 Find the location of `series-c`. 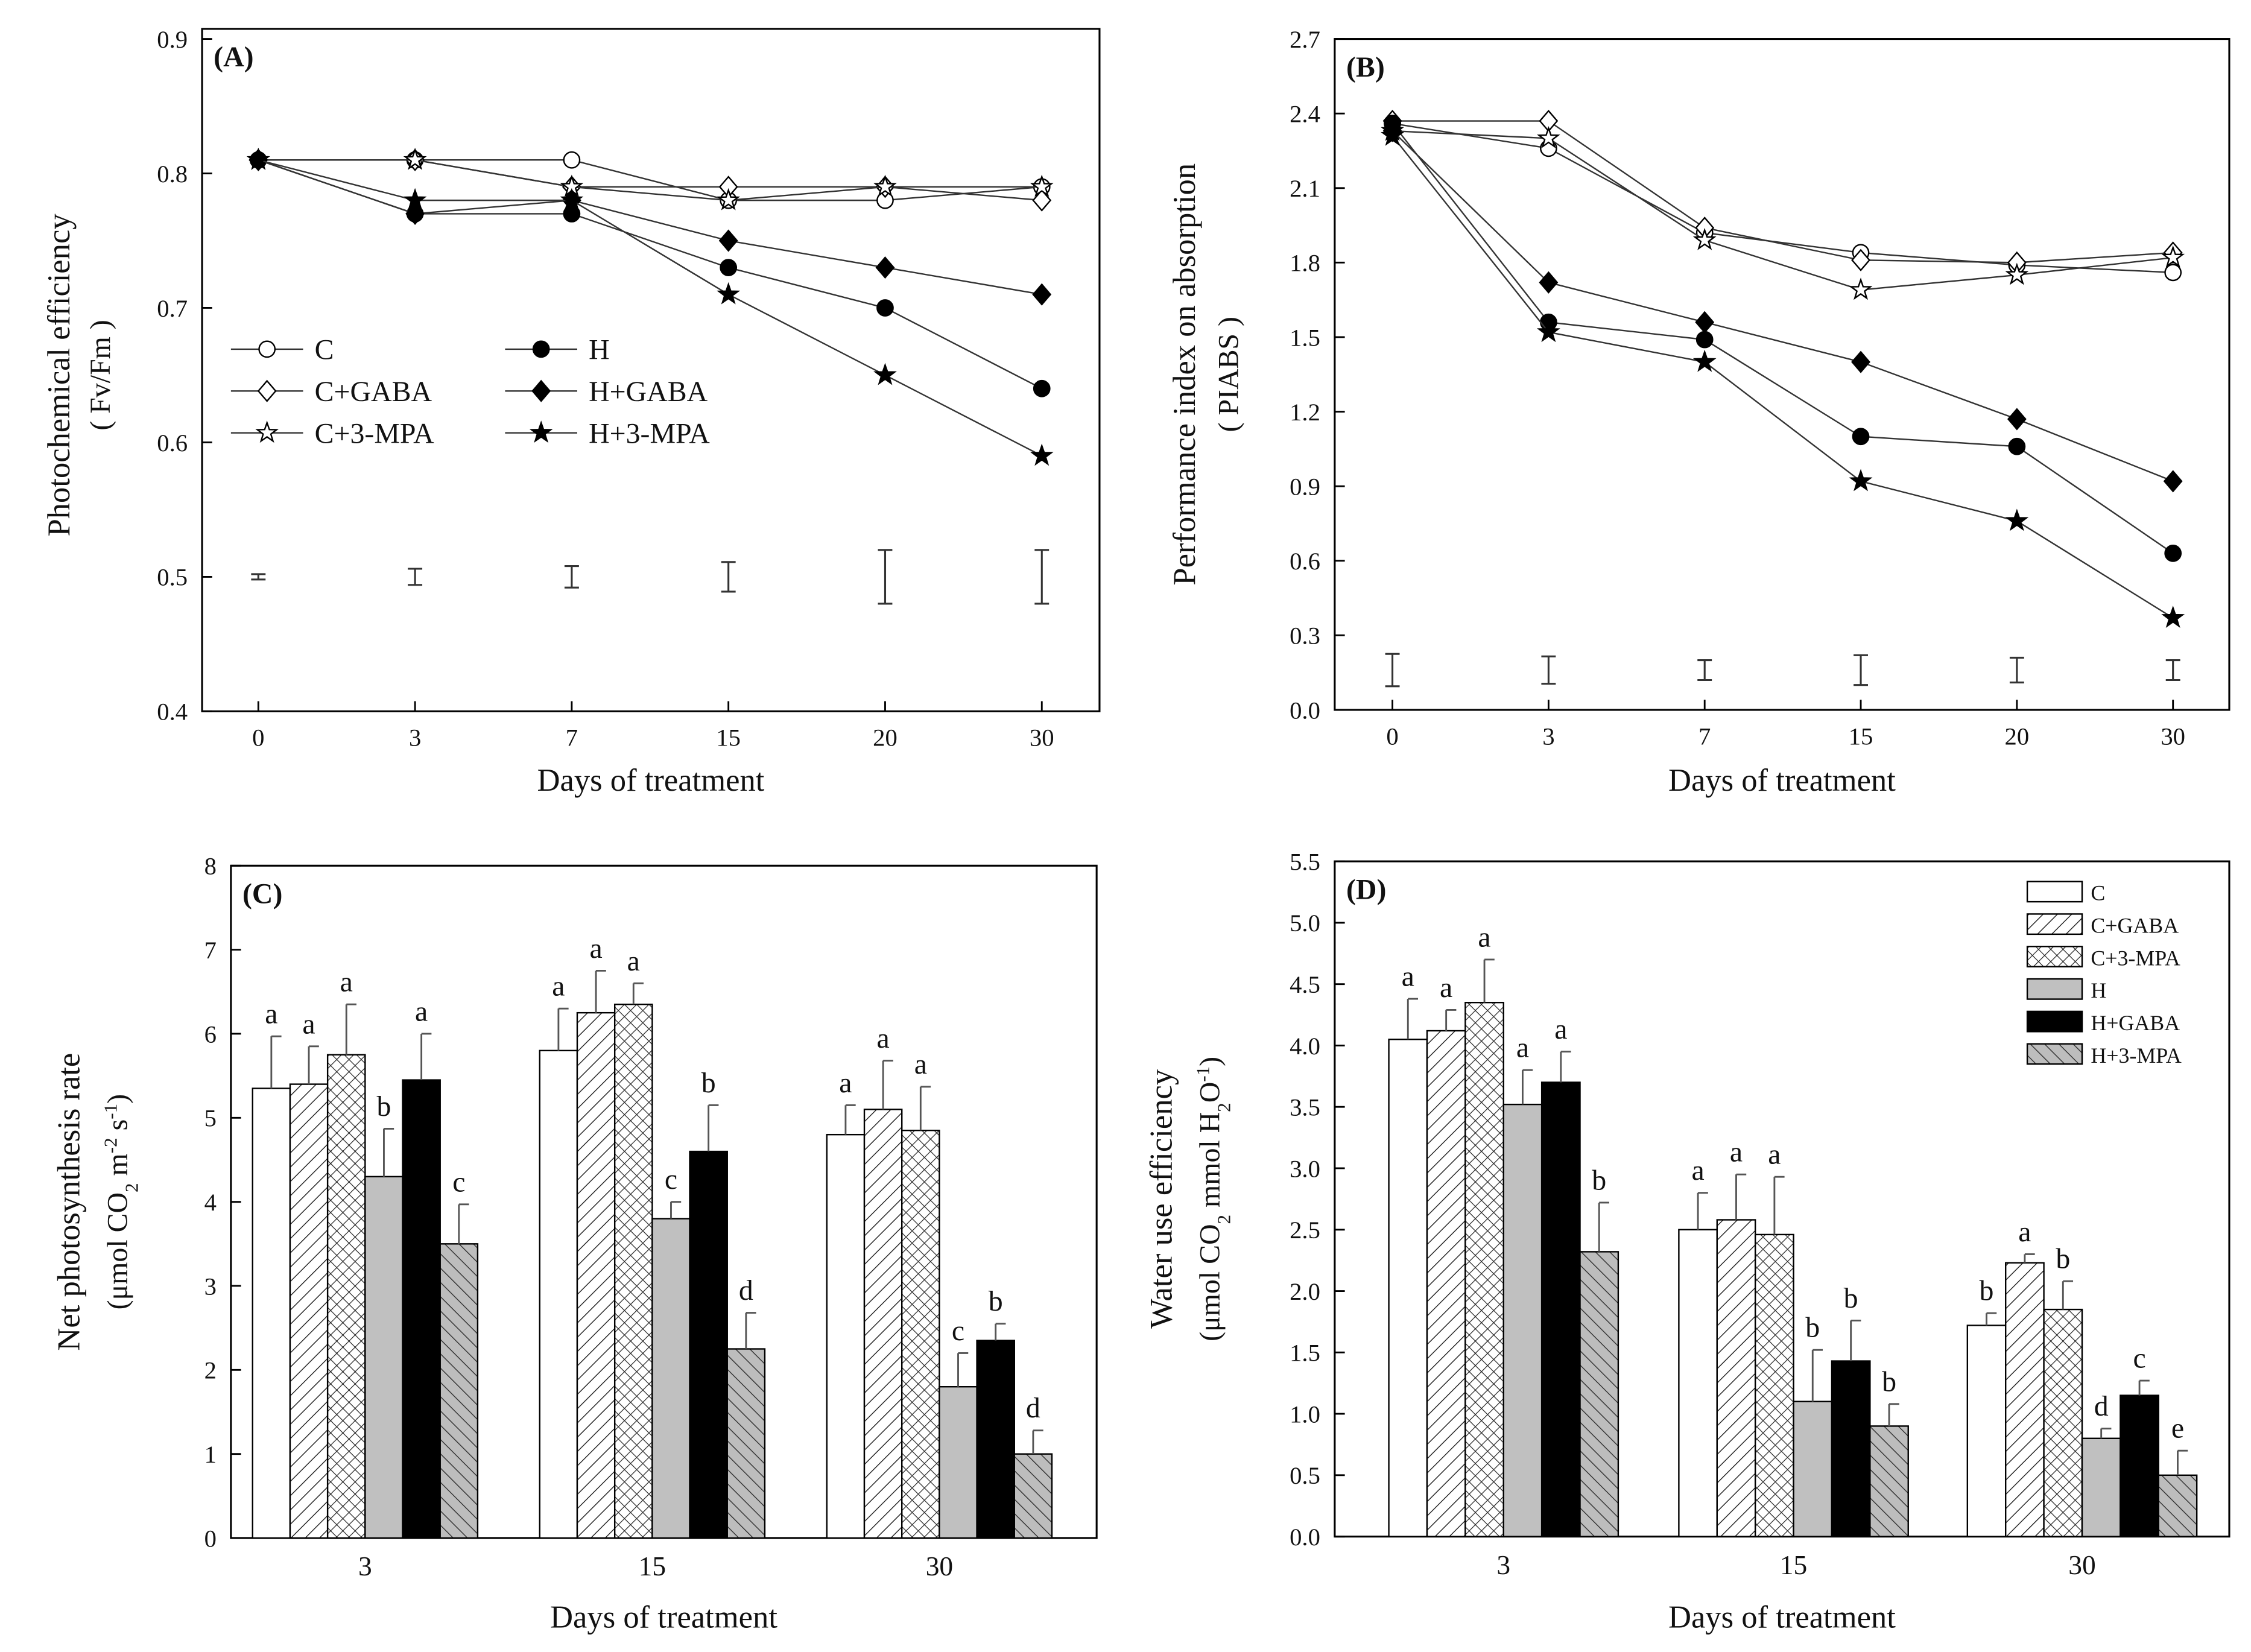

series-c is located at coordinates (1783, 198).